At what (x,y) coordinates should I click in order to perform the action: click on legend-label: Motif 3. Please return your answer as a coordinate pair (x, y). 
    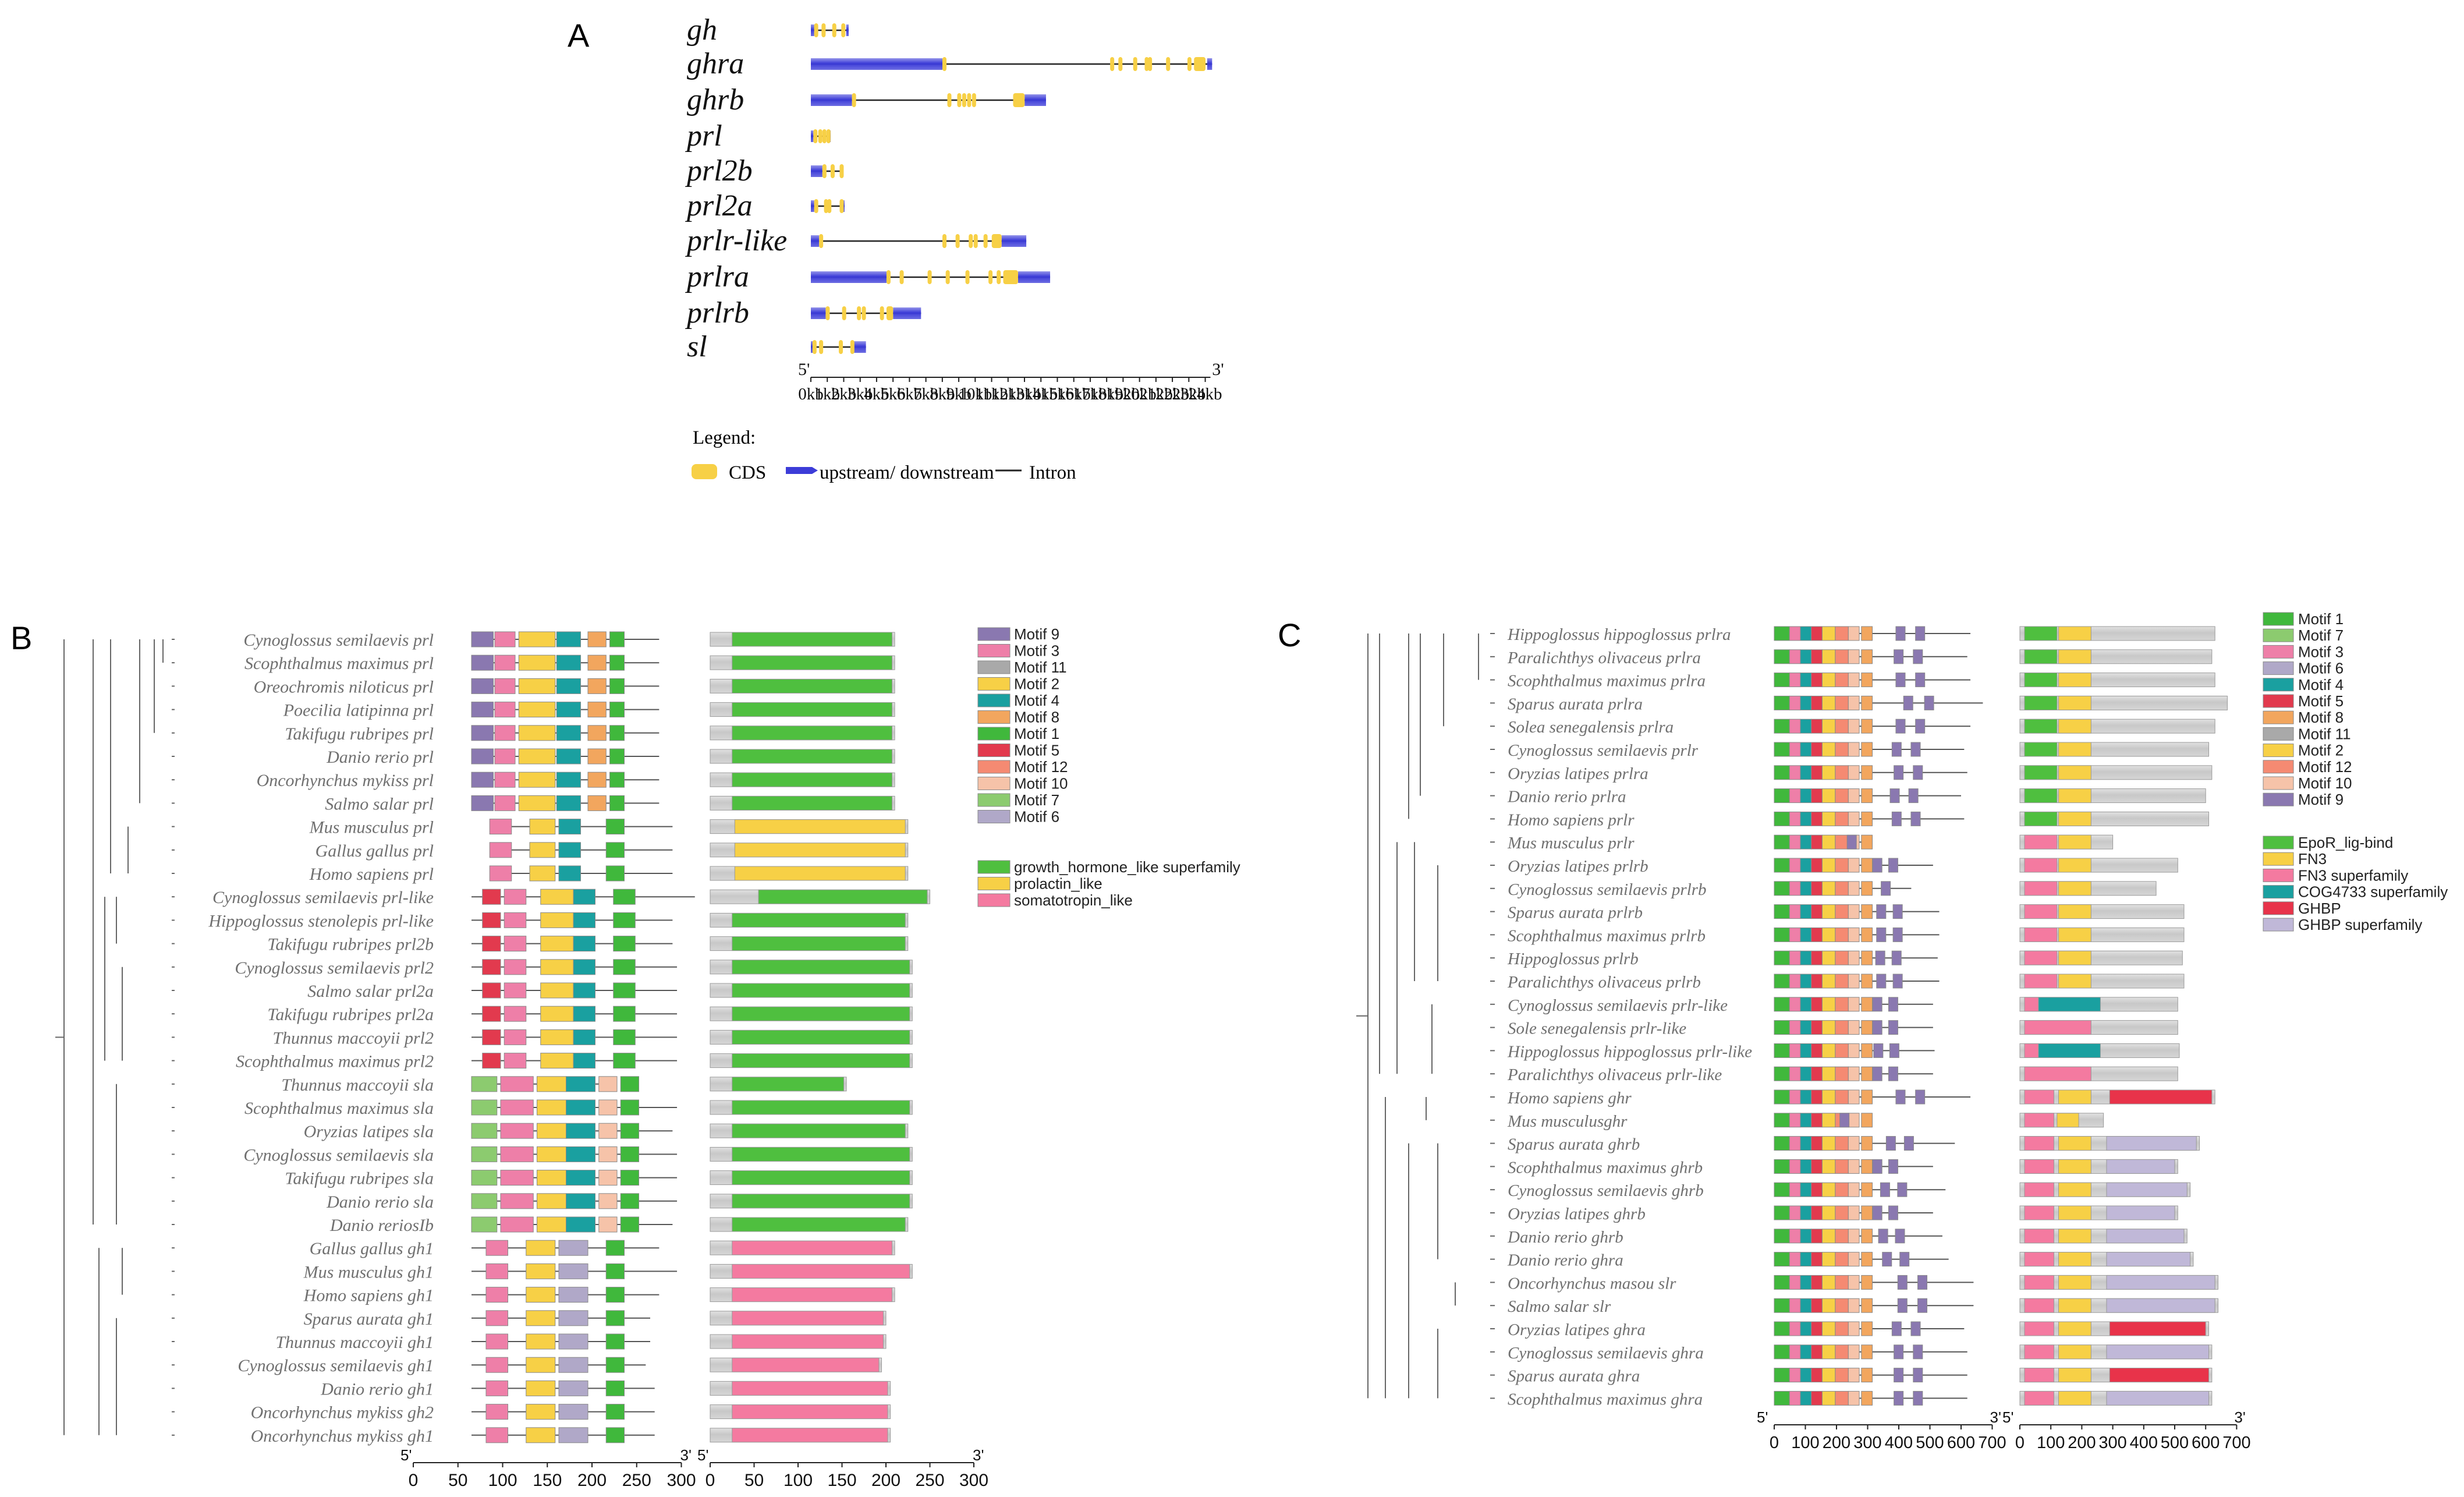
    Looking at the image, I should click on (1036, 651).